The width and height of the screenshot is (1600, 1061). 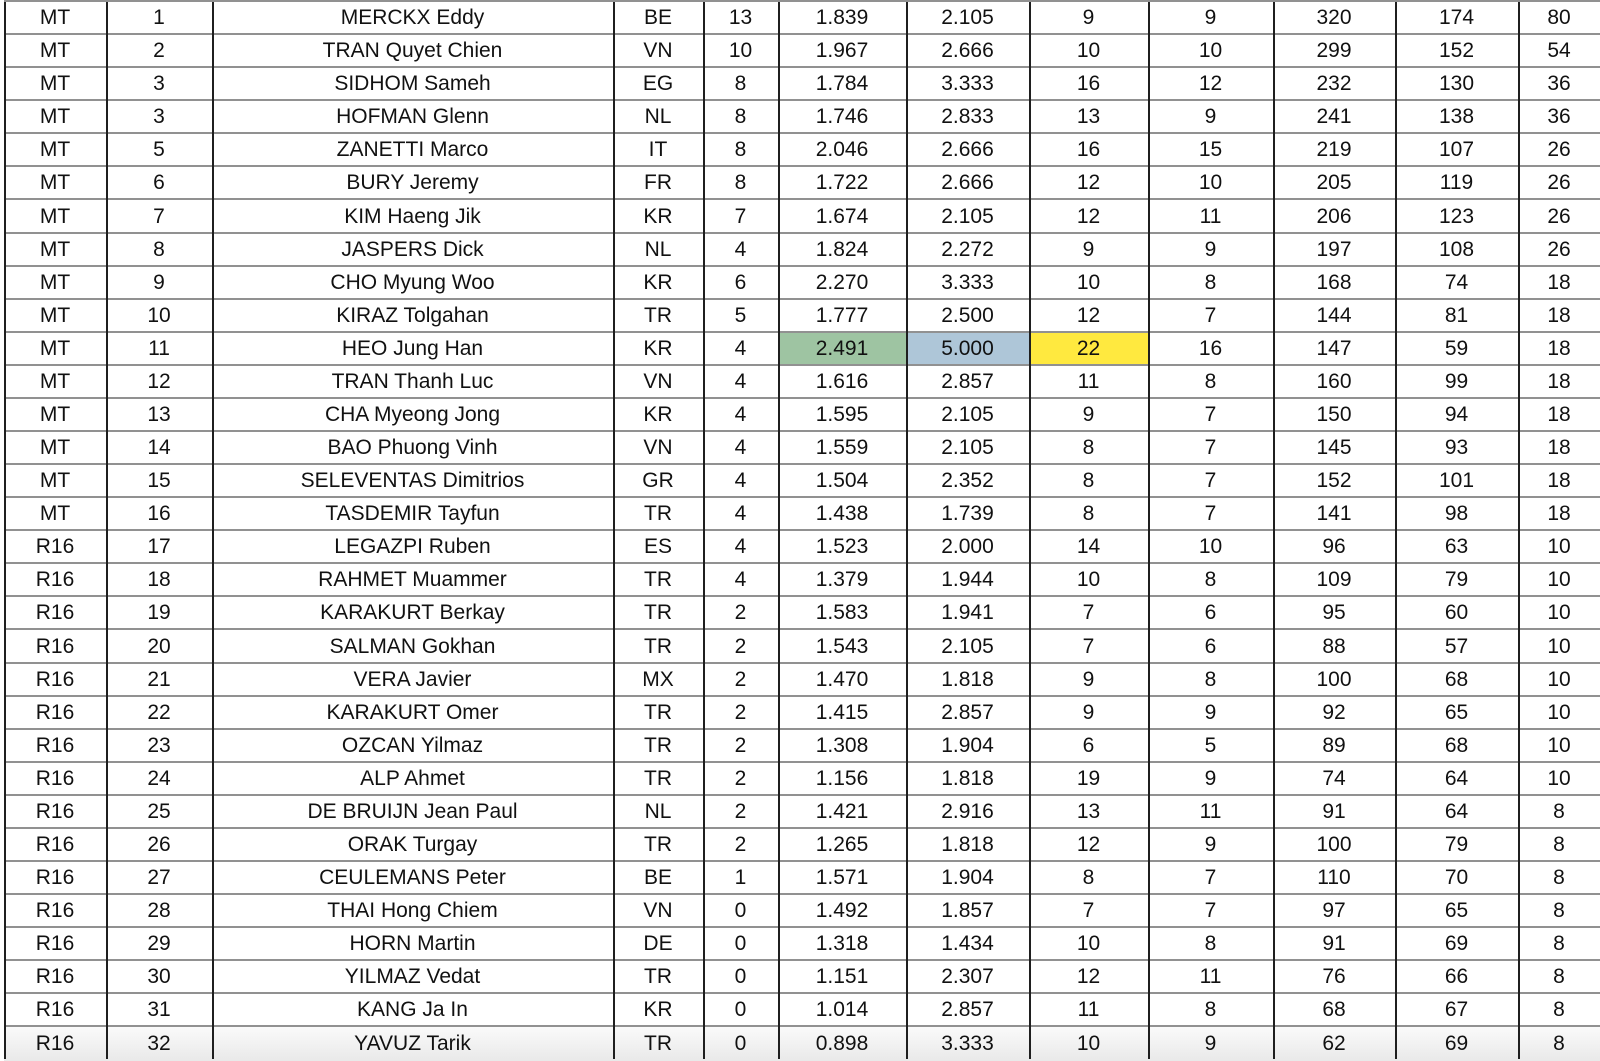 I want to click on cell-country: EG, so click(x=658, y=84).